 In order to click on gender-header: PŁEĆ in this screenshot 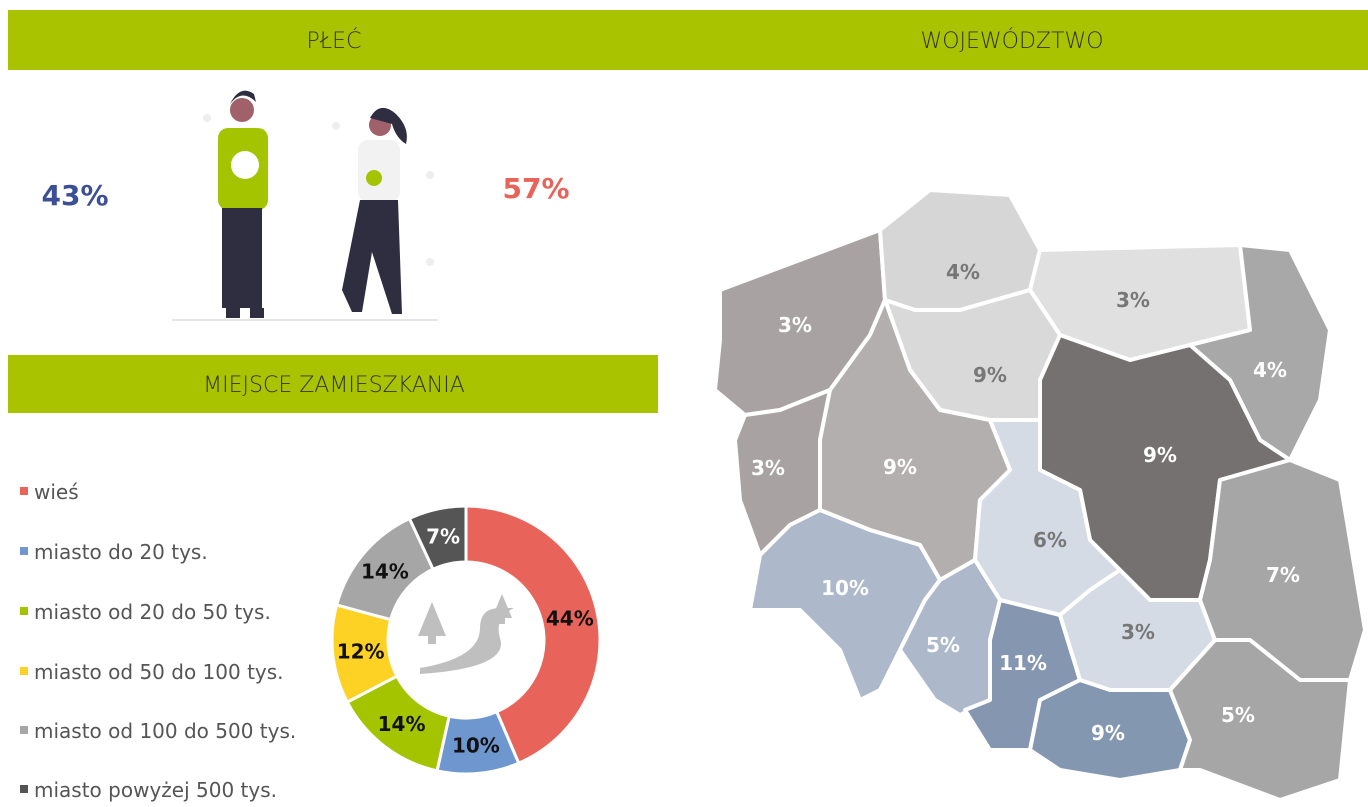, I will do `click(334, 41)`.